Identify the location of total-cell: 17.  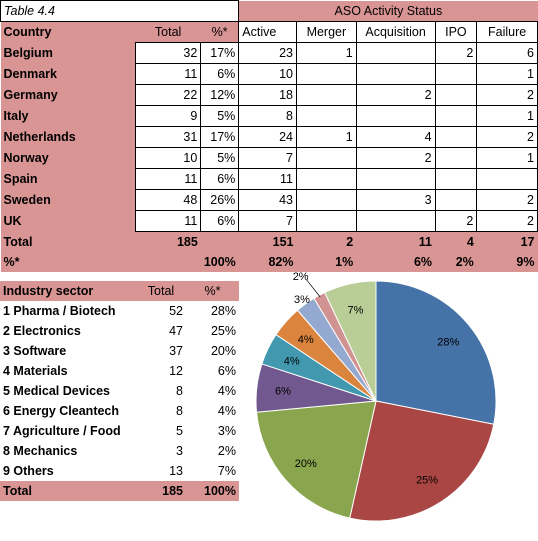
(507, 241).